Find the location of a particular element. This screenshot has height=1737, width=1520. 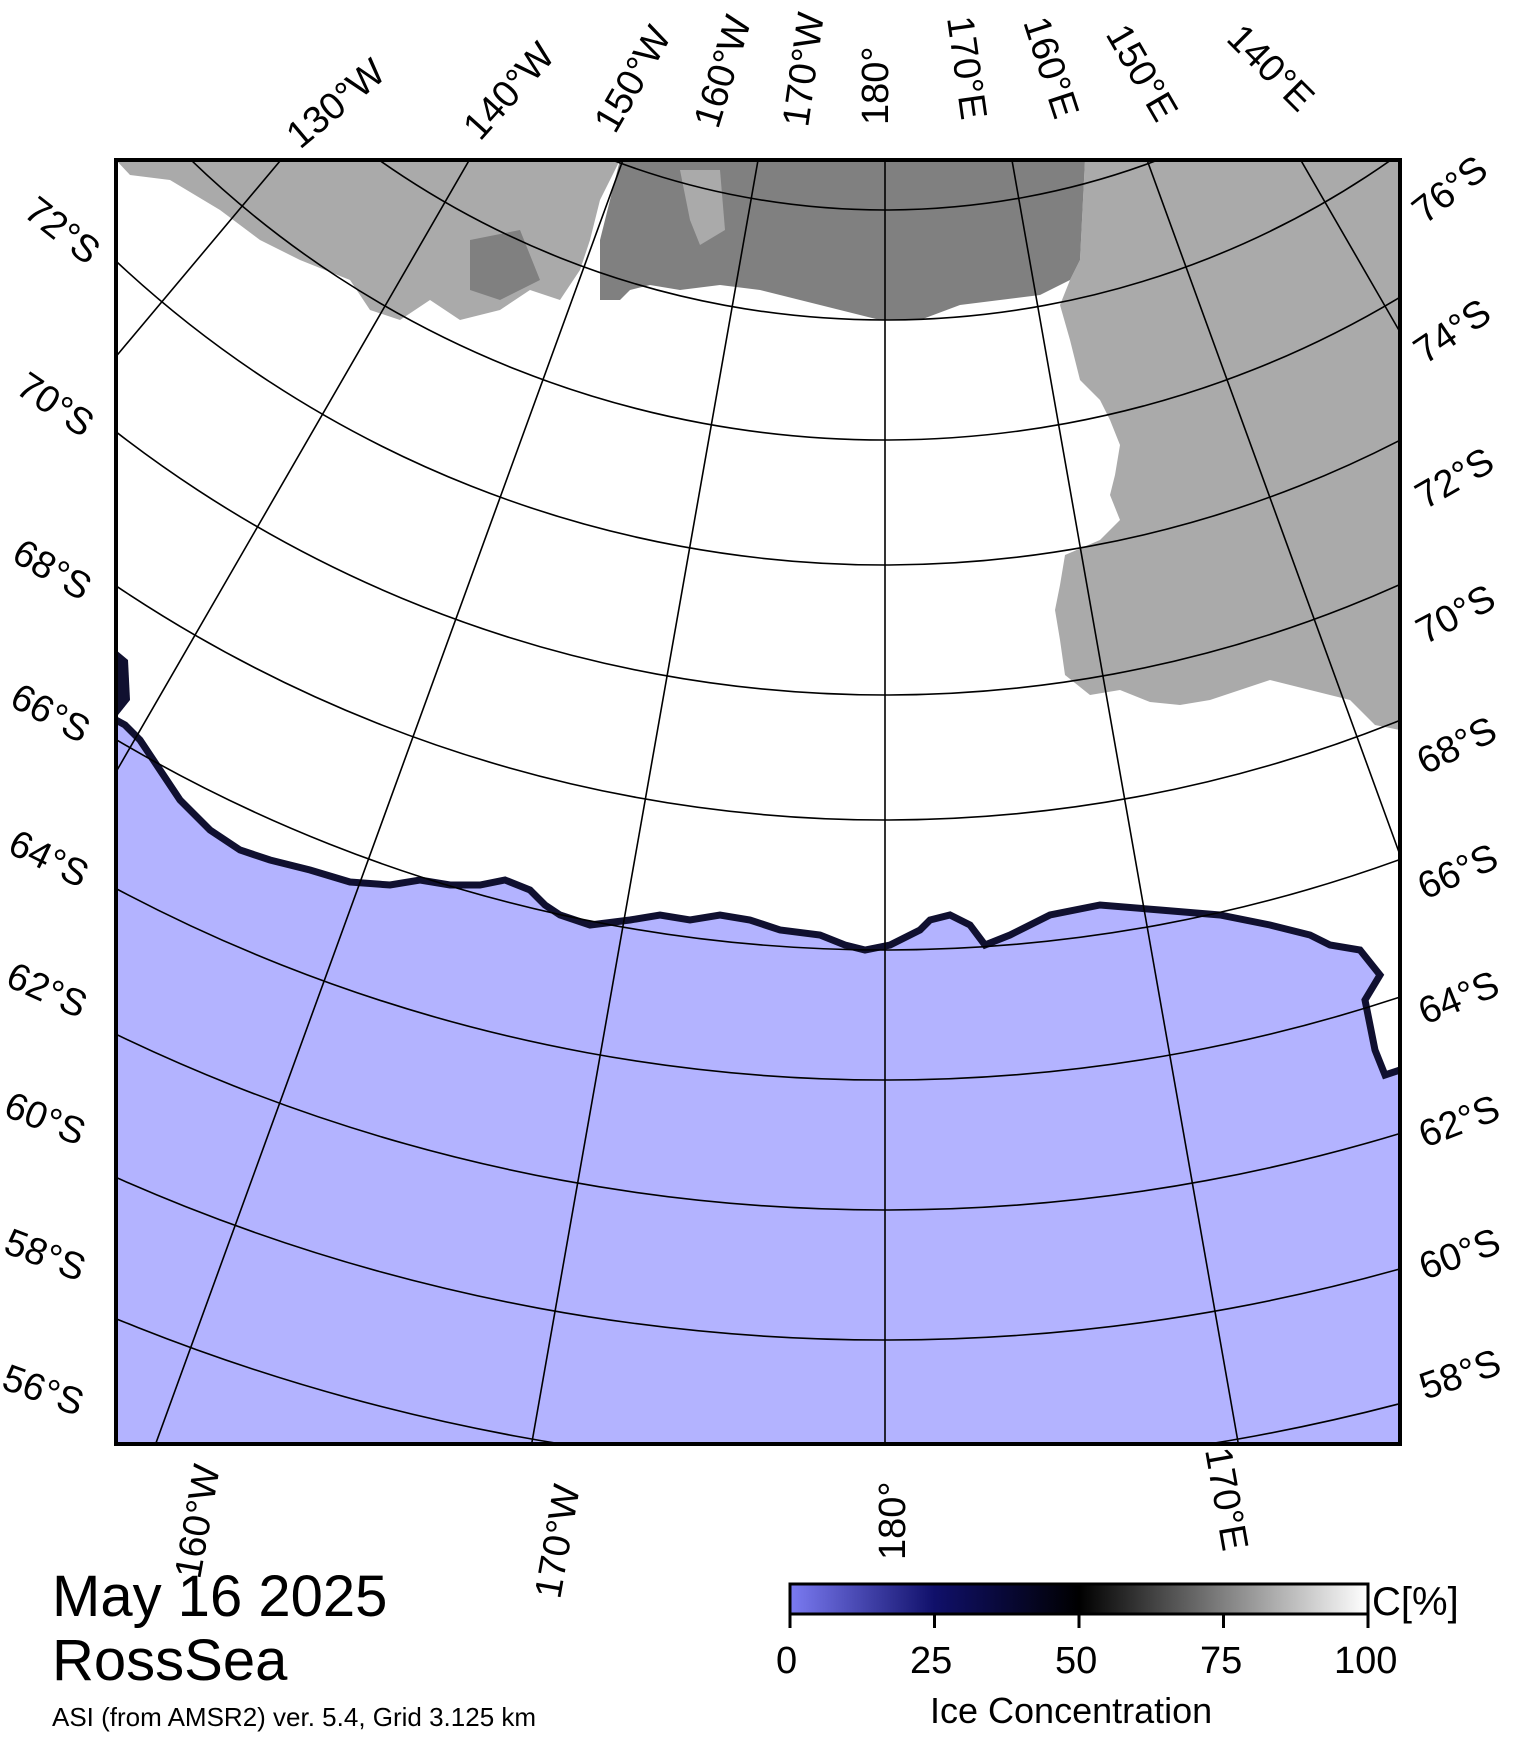

coast-polynya is located at coordinates (123, 682).